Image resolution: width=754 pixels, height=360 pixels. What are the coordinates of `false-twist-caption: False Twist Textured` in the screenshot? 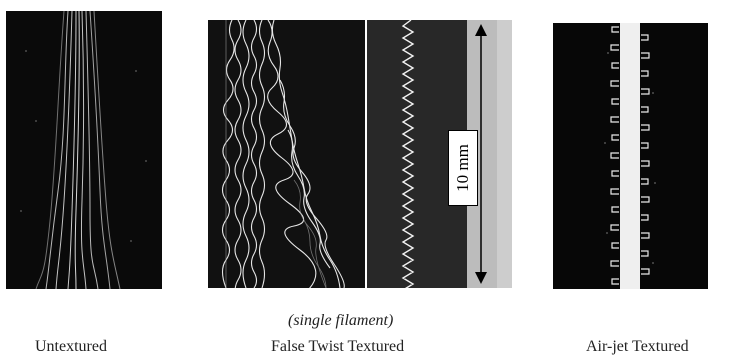 It's located at (338, 346).